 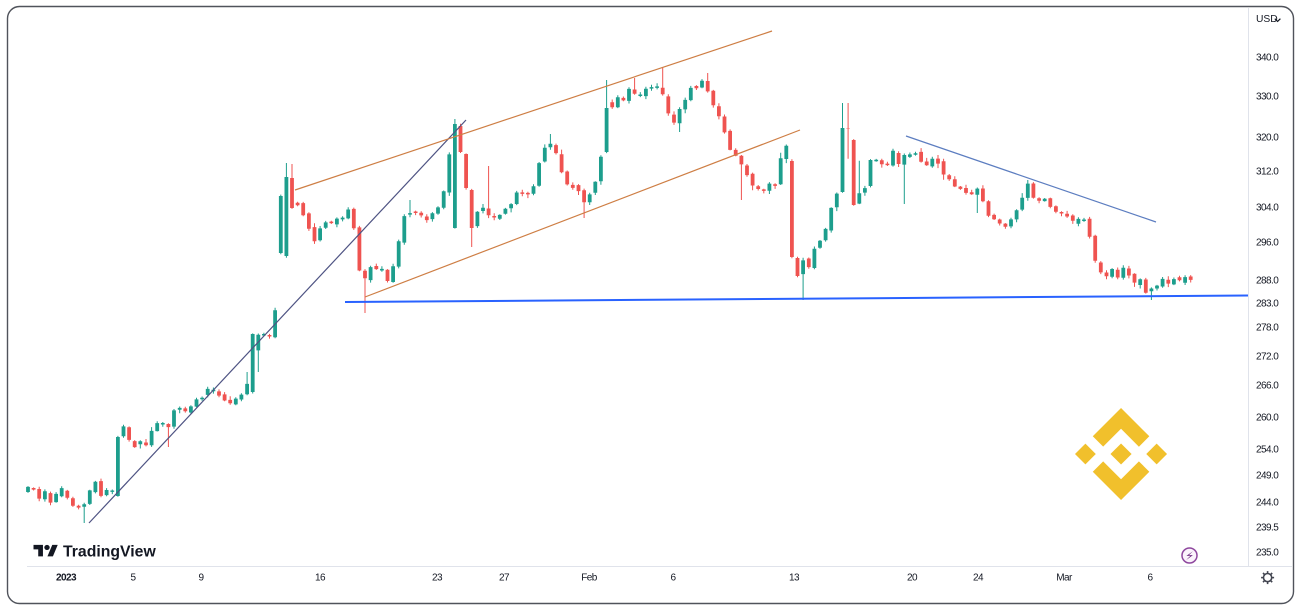 What do you see at coordinates (109, 552) in the screenshot?
I see `svg-text: TradingView` at bounding box center [109, 552].